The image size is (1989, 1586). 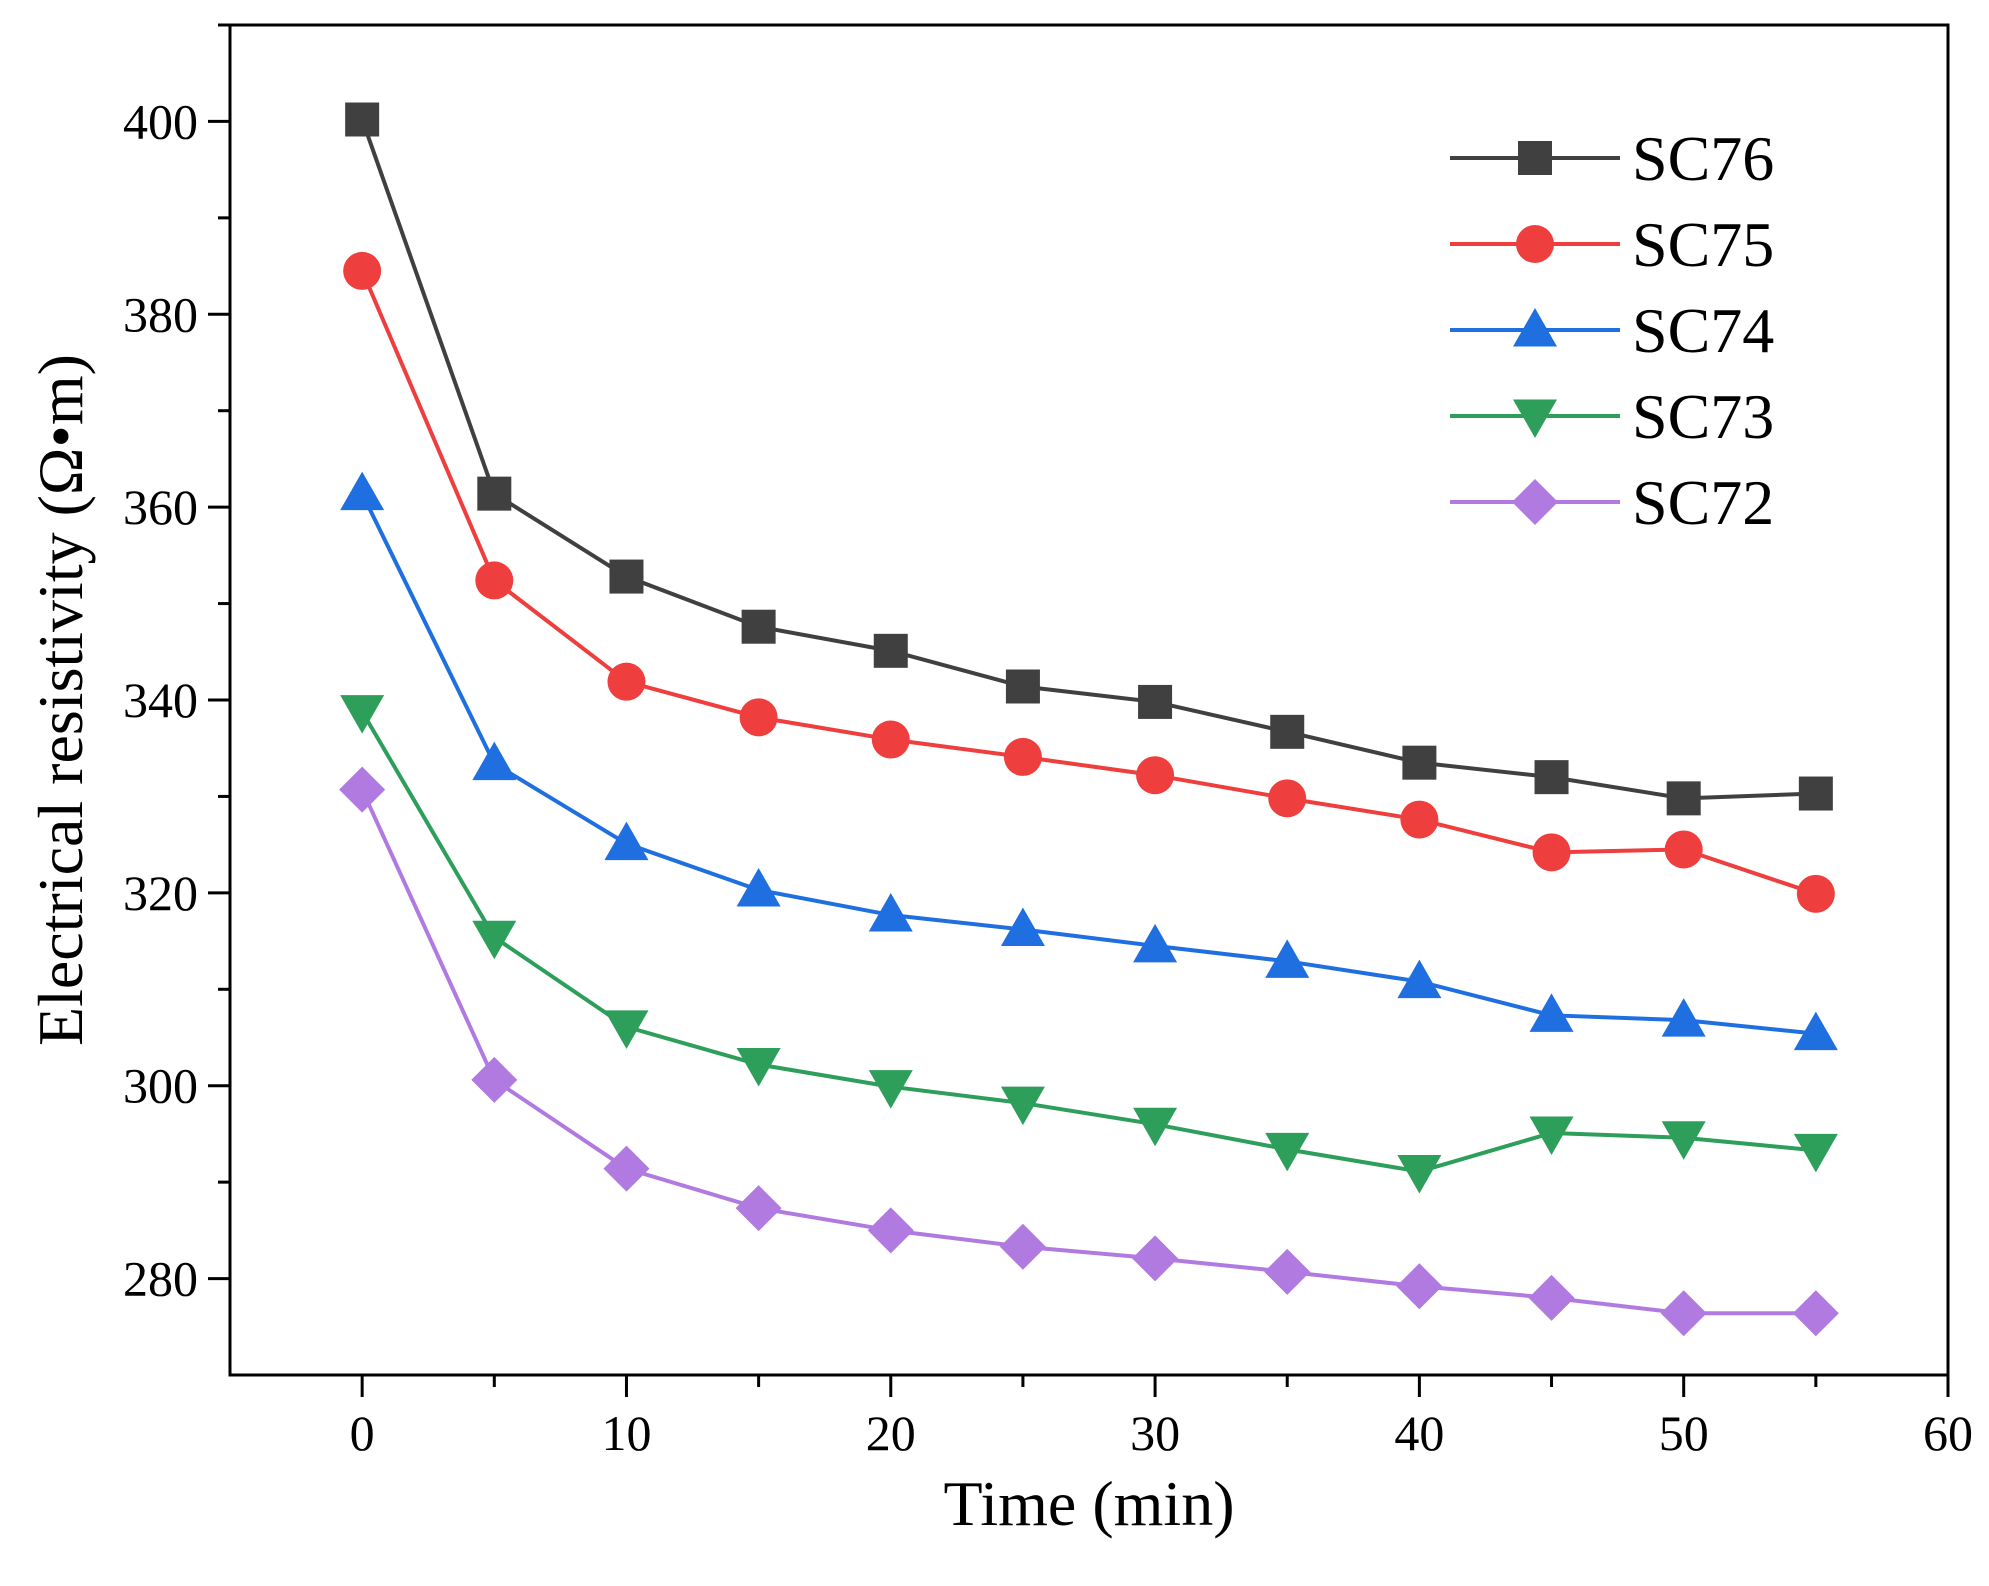 What do you see at coordinates (1612, 330) in the screenshot?
I see `legend-item-sc74: SC74` at bounding box center [1612, 330].